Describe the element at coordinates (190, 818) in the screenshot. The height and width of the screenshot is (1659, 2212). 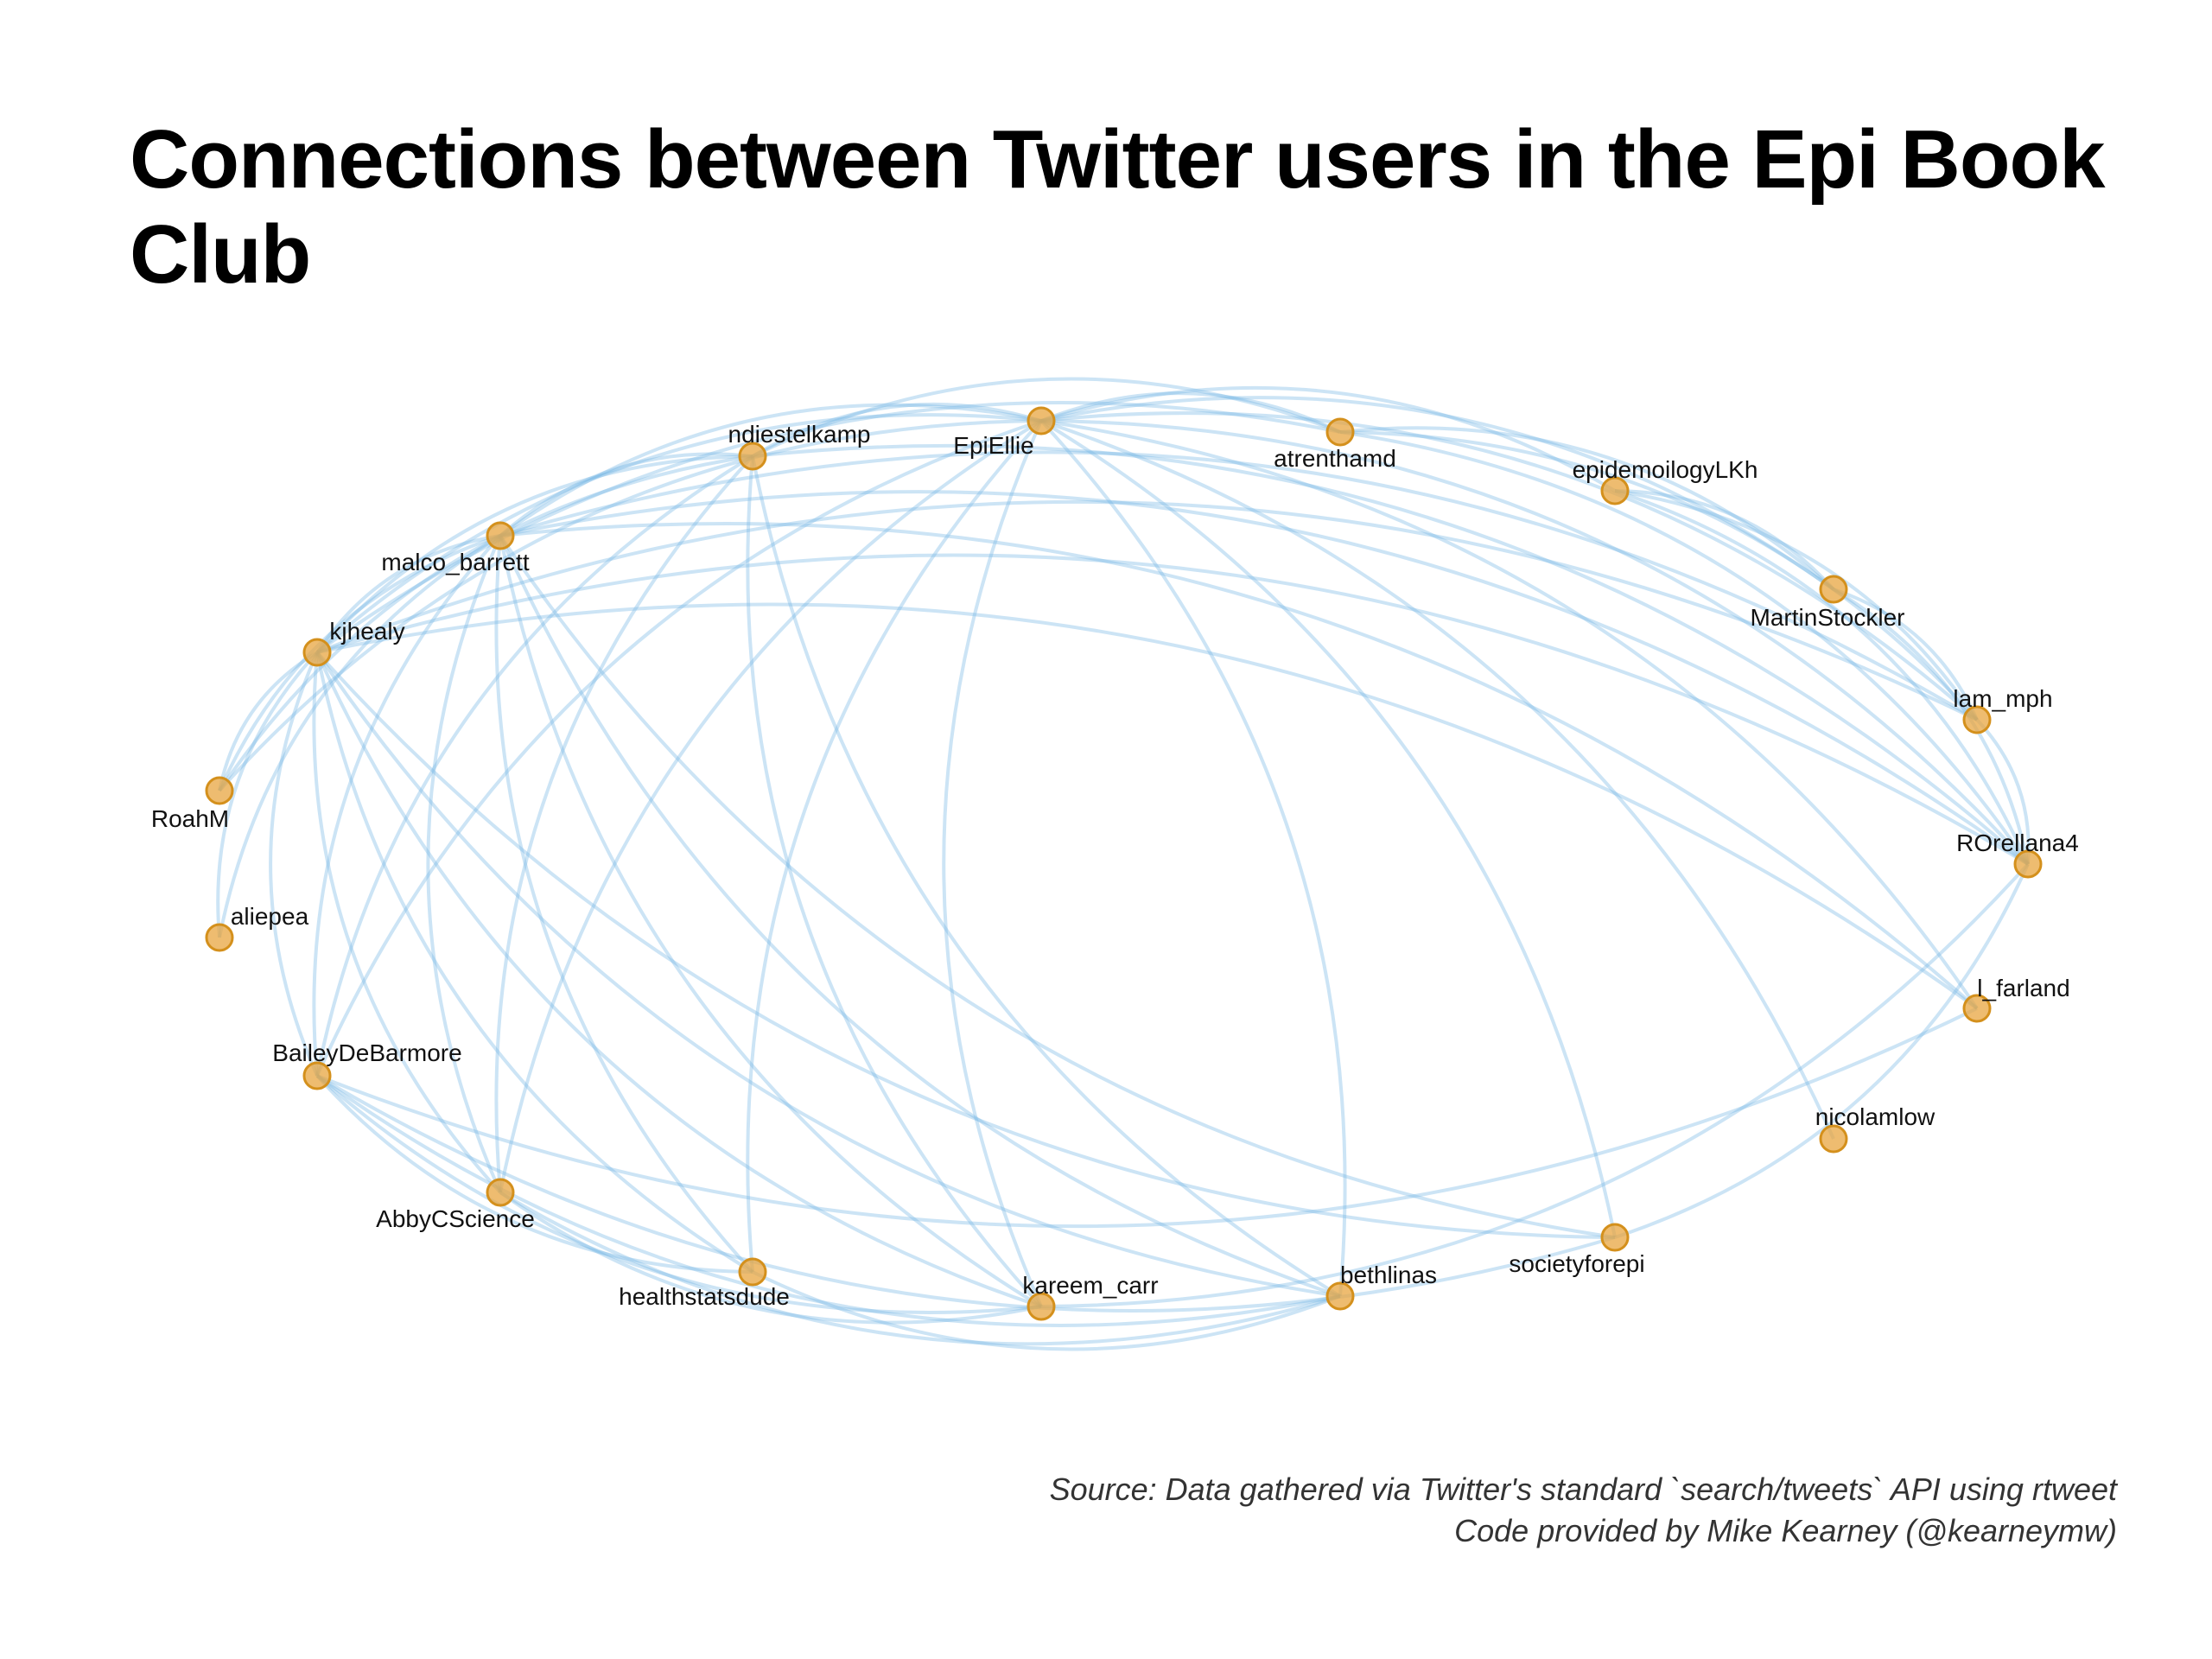
I see `node-label-RoahM: RoahM` at that location.